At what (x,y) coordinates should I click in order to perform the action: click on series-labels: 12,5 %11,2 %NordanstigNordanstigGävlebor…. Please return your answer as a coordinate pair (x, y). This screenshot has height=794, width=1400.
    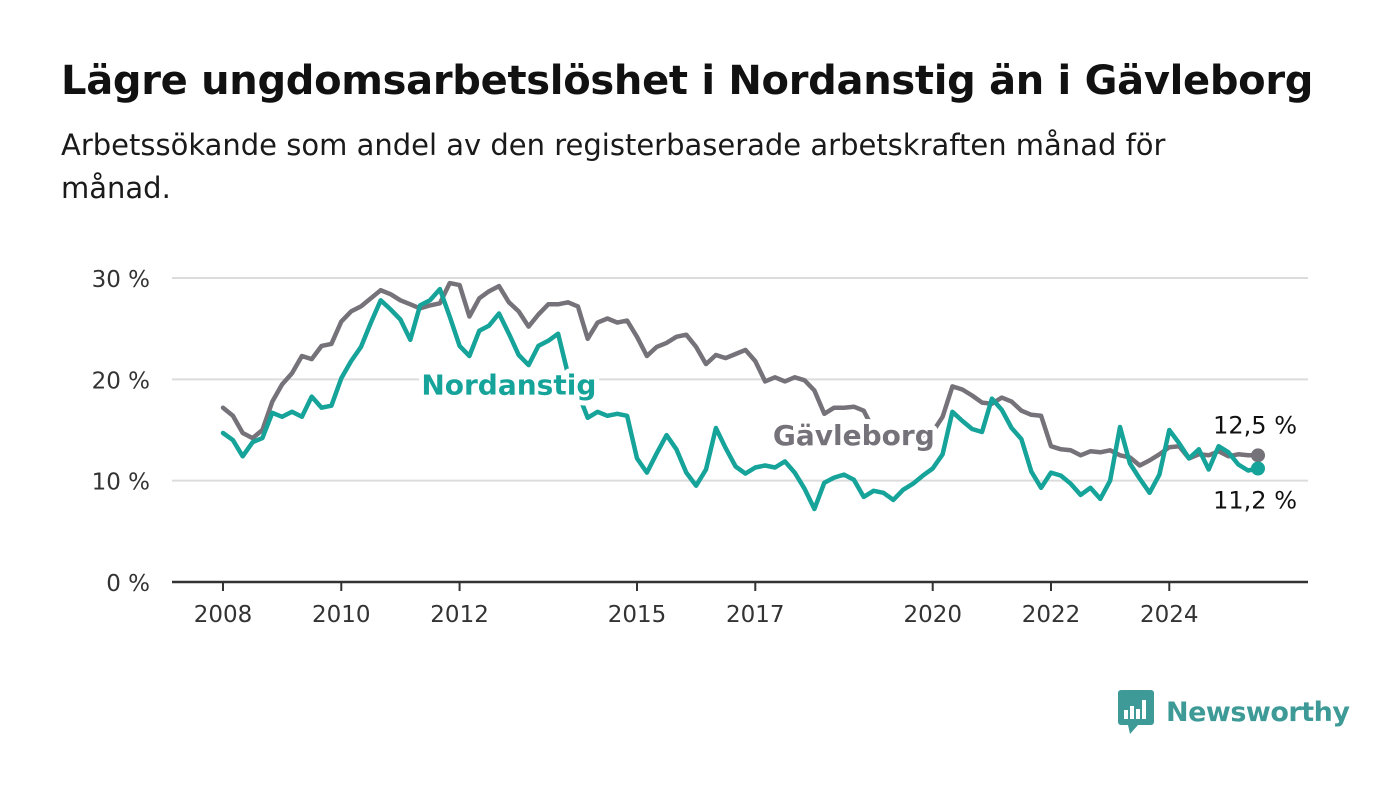
    Looking at the image, I should click on (856, 439).